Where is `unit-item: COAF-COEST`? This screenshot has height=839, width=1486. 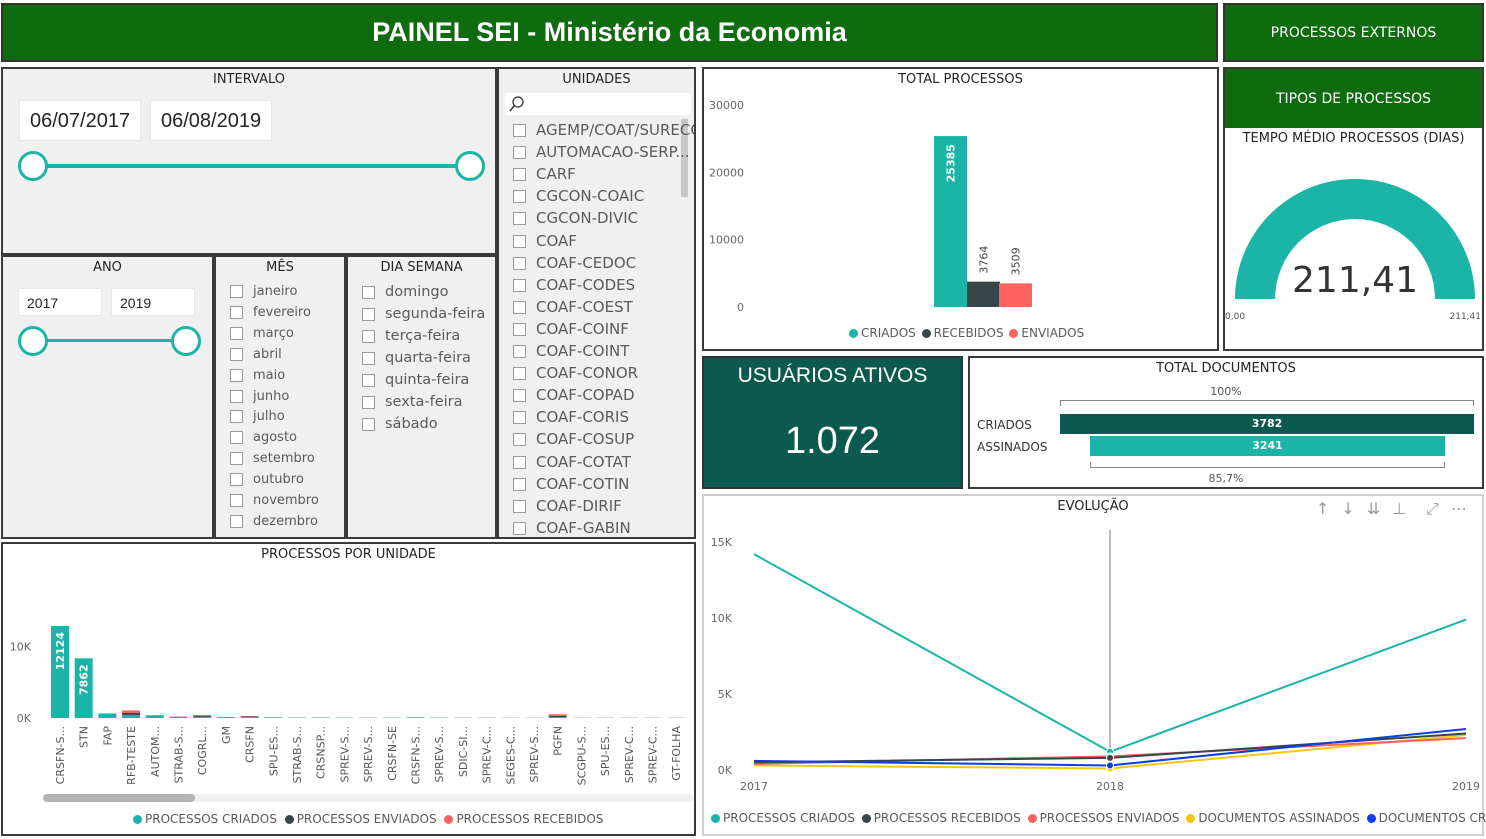
unit-item: COAF-COEST is located at coordinates (573, 307).